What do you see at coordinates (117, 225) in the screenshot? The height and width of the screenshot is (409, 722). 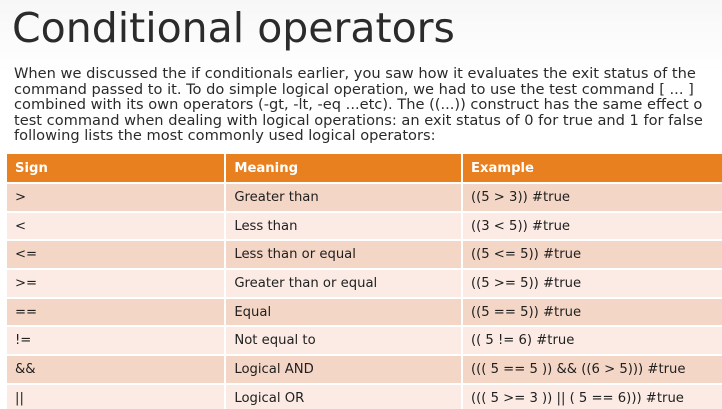 I see `cell-sign: <` at bounding box center [117, 225].